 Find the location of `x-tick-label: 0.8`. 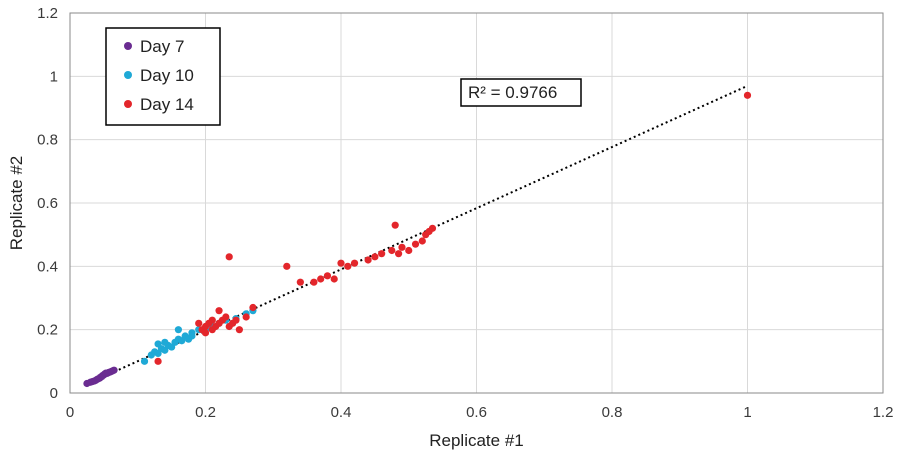

x-tick-label: 0.8 is located at coordinates (612, 412).